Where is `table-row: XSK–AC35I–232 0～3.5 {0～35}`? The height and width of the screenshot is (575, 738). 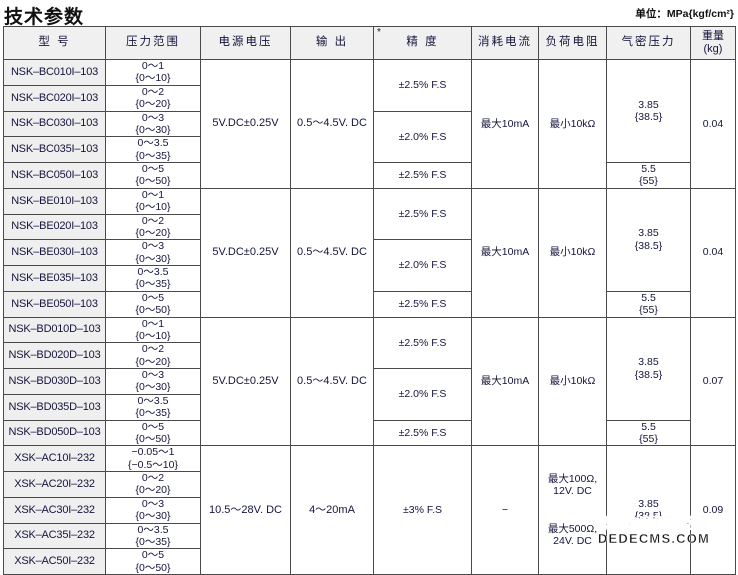
table-row: XSK–AC35I–232 0～3.5 {0～35} is located at coordinates (369, 536).